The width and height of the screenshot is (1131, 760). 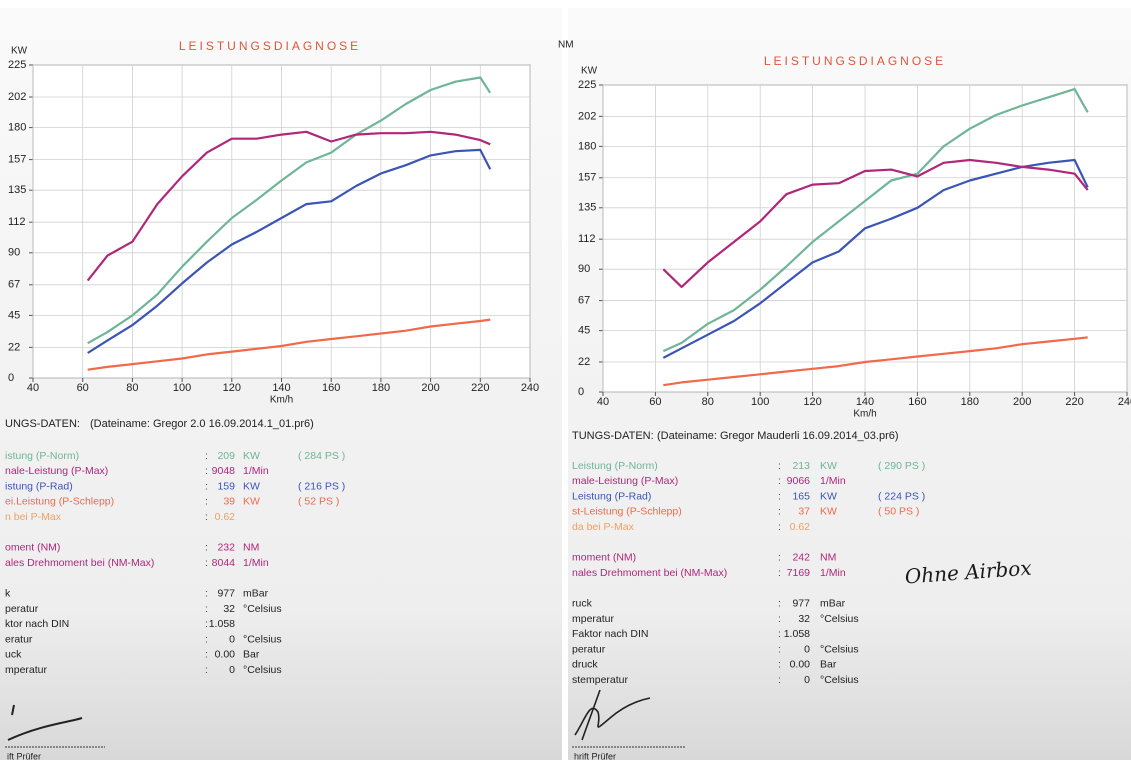 I want to click on row-value: 9066, so click(x=799, y=481).